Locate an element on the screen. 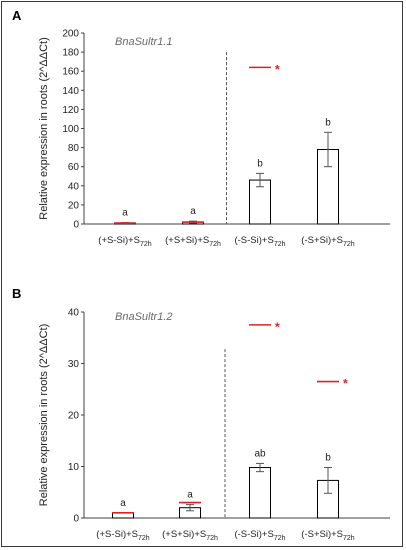  panel-a-y-tick-label: 120 is located at coordinates (70, 110).